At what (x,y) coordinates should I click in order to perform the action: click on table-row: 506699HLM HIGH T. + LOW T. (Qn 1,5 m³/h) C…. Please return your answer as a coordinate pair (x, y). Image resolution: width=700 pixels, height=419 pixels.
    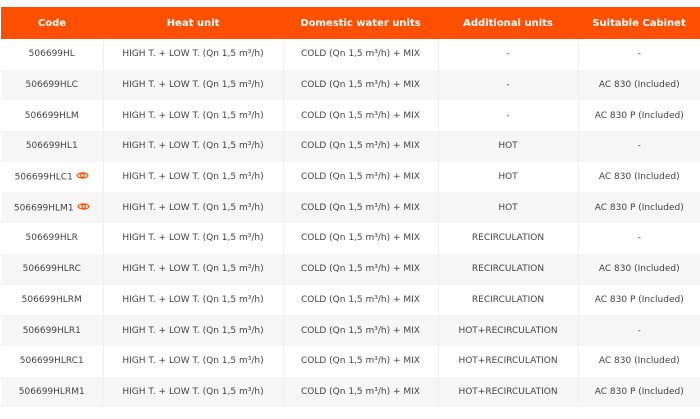
    Looking at the image, I should click on (350, 116).